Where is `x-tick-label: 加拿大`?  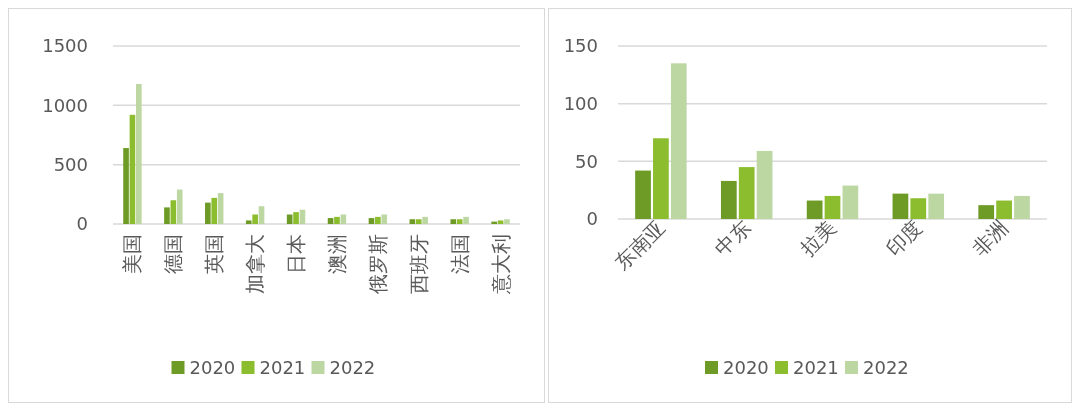 x-tick-label: 加拿大 is located at coordinates (255, 264).